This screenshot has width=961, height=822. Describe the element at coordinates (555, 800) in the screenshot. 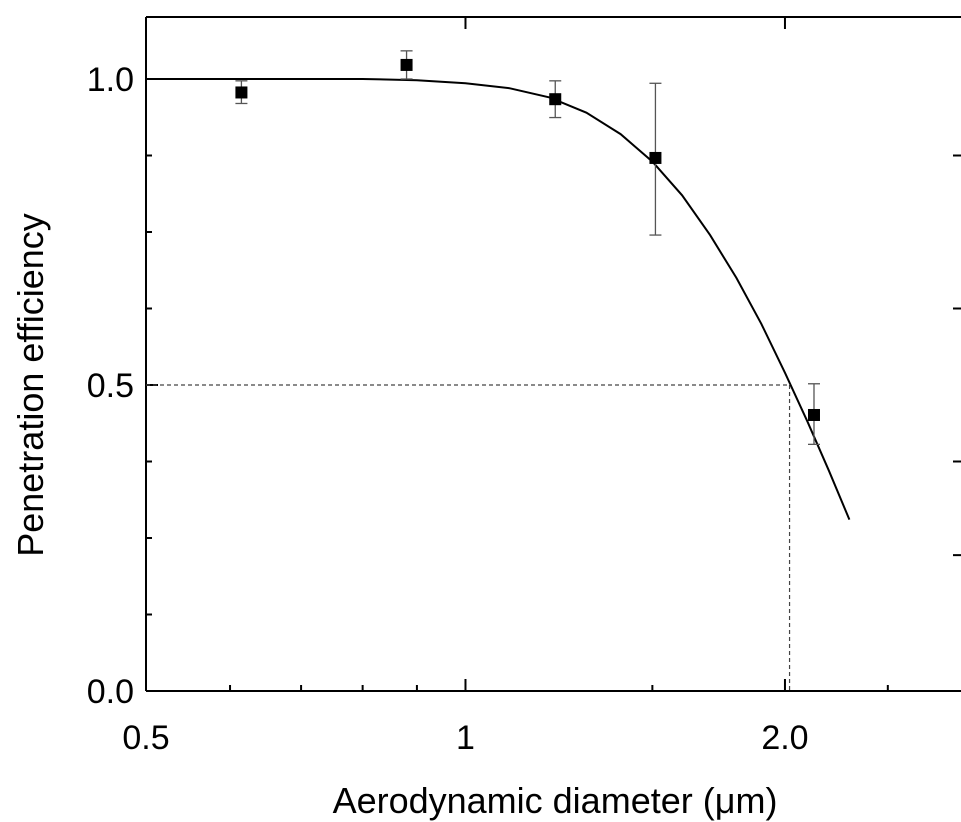

I see `x-axis-title: Aerodynamic diameter (μm)` at that location.